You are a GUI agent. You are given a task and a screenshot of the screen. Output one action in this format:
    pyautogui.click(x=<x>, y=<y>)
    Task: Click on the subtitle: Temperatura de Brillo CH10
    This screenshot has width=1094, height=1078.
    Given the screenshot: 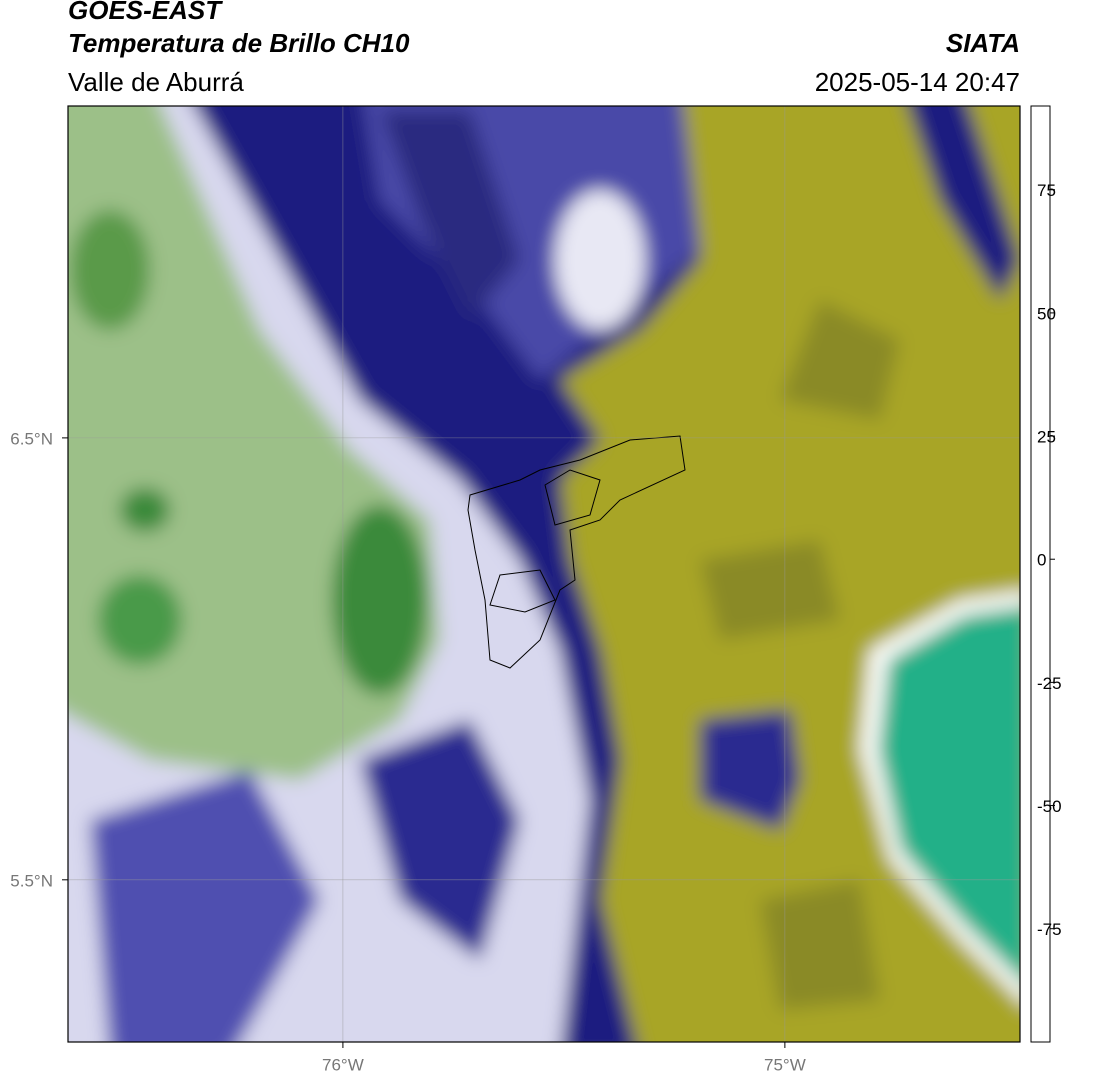 What is the action you would take?
    pyautogui.click(x=239, y=43)
    